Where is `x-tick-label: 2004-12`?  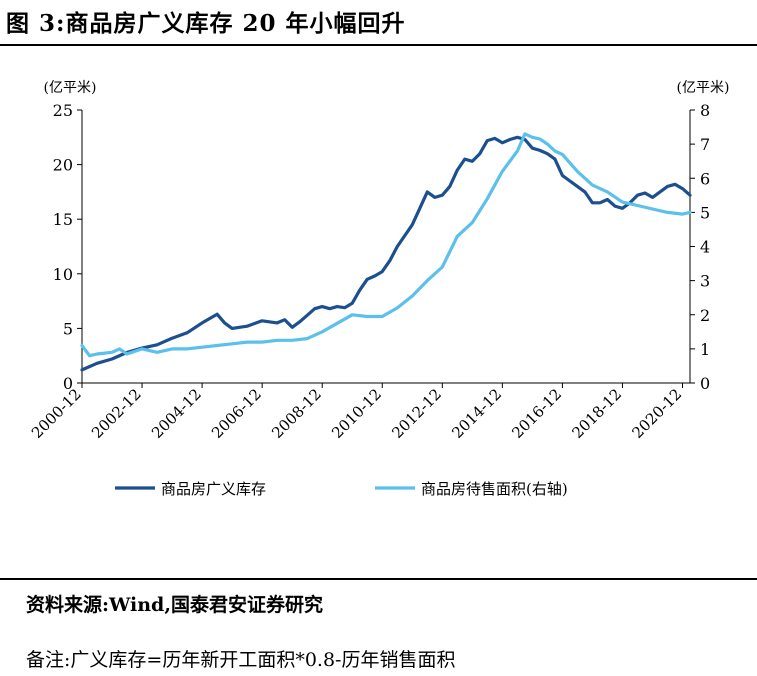
x-tick-label: 2004-12 is located at coordinates (176, 413).